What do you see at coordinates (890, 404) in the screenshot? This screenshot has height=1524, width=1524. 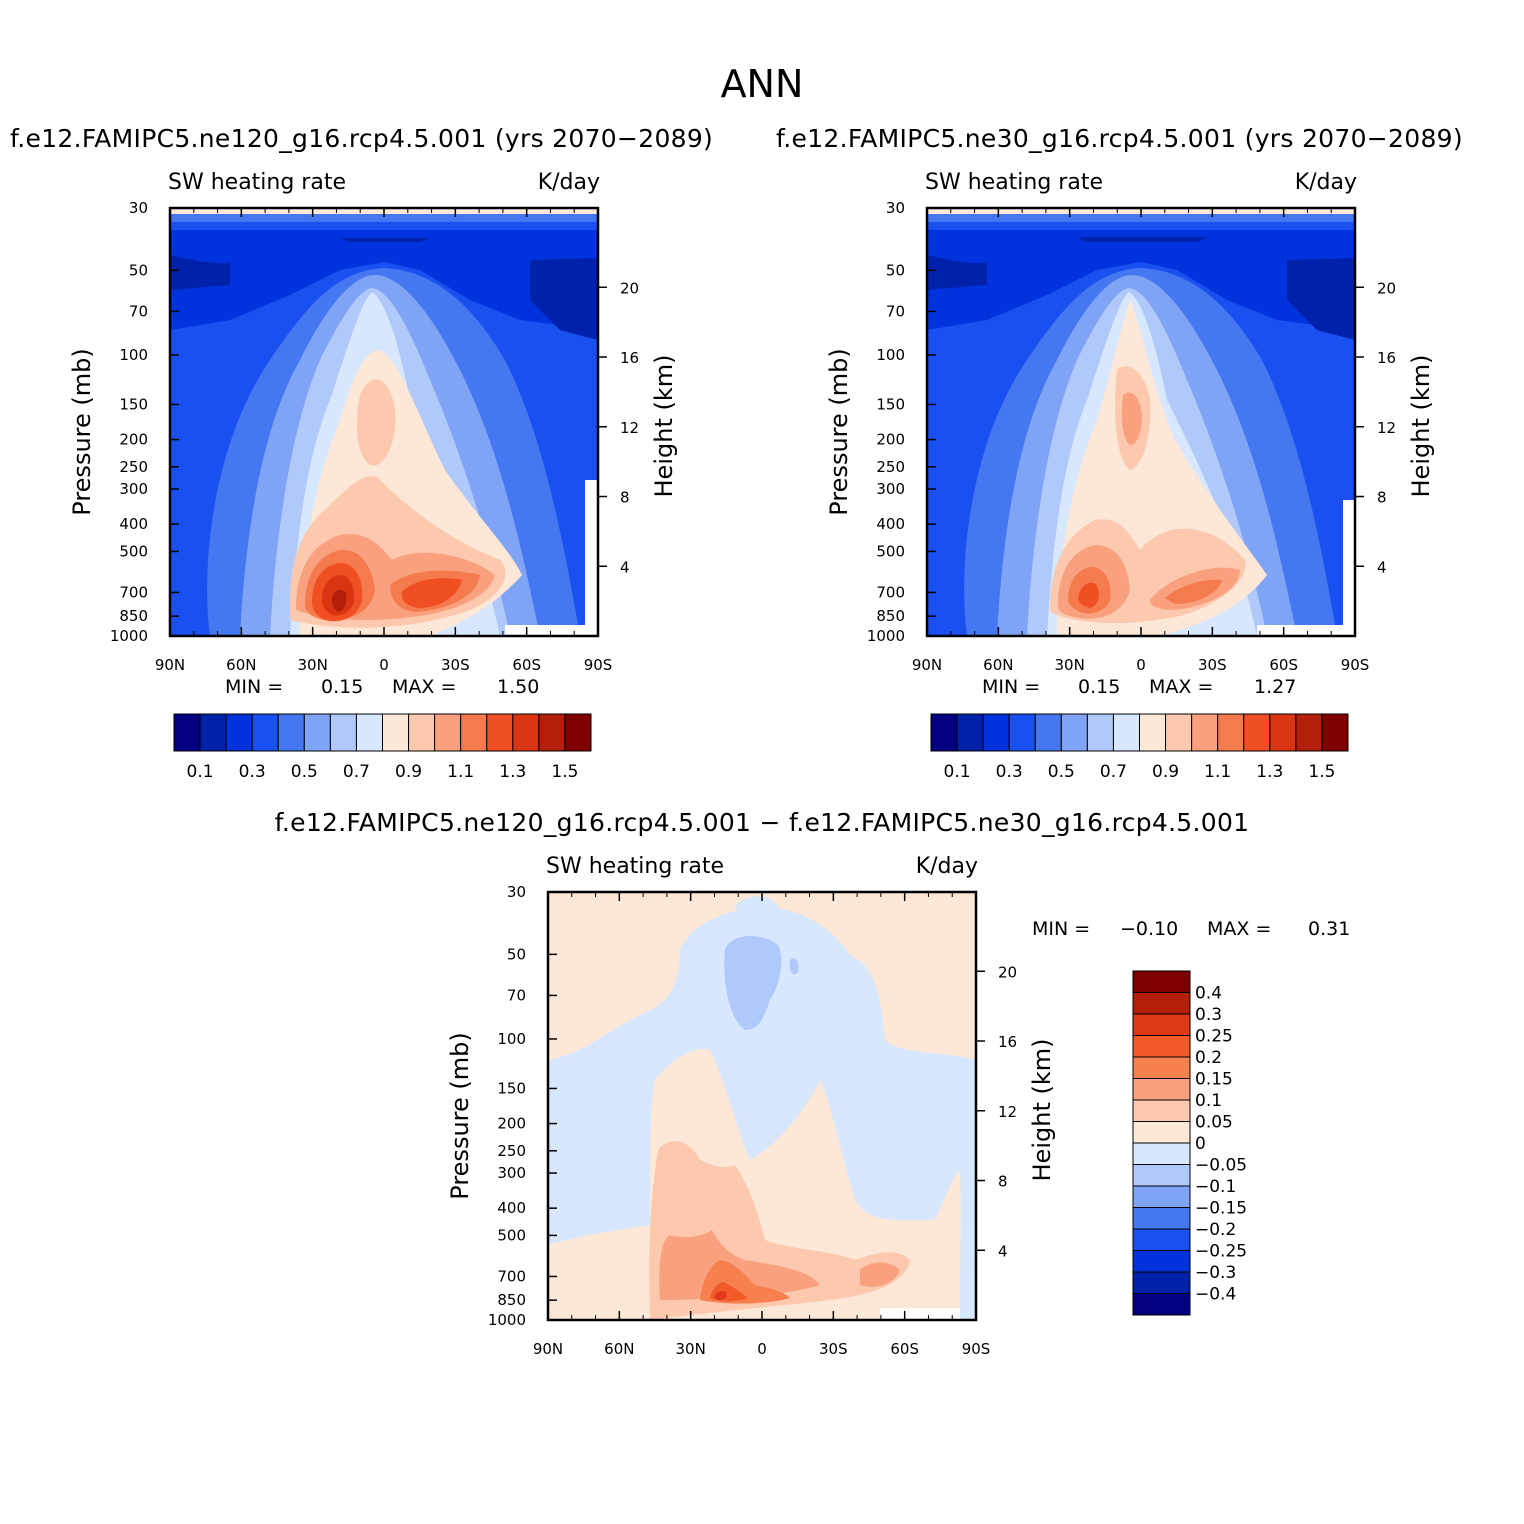 I see `y-tick-label: 150` at bounding box center [890, 404].